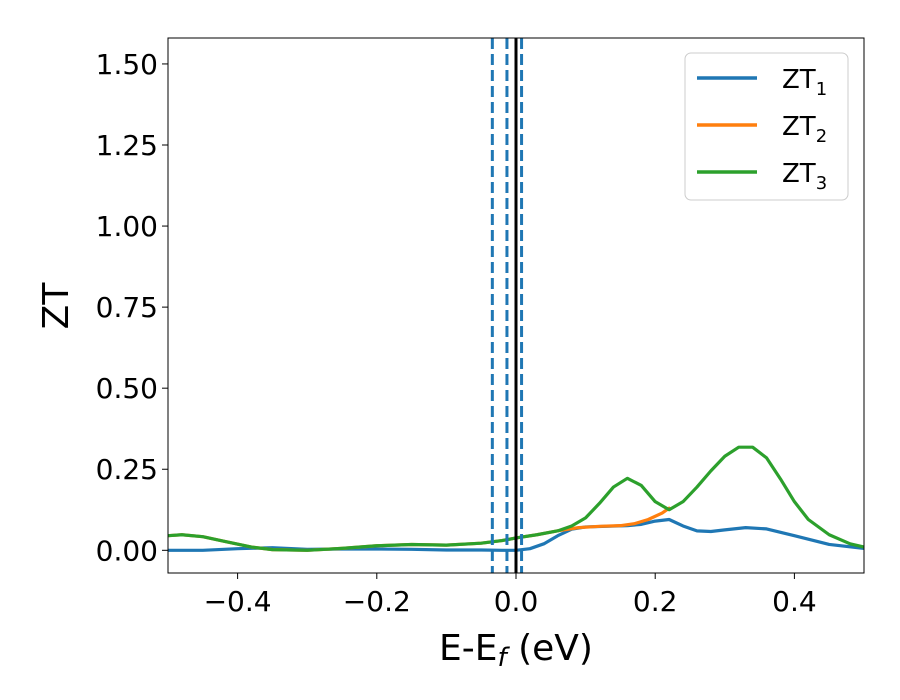  I want to click on series-layer, so click(516, 498).